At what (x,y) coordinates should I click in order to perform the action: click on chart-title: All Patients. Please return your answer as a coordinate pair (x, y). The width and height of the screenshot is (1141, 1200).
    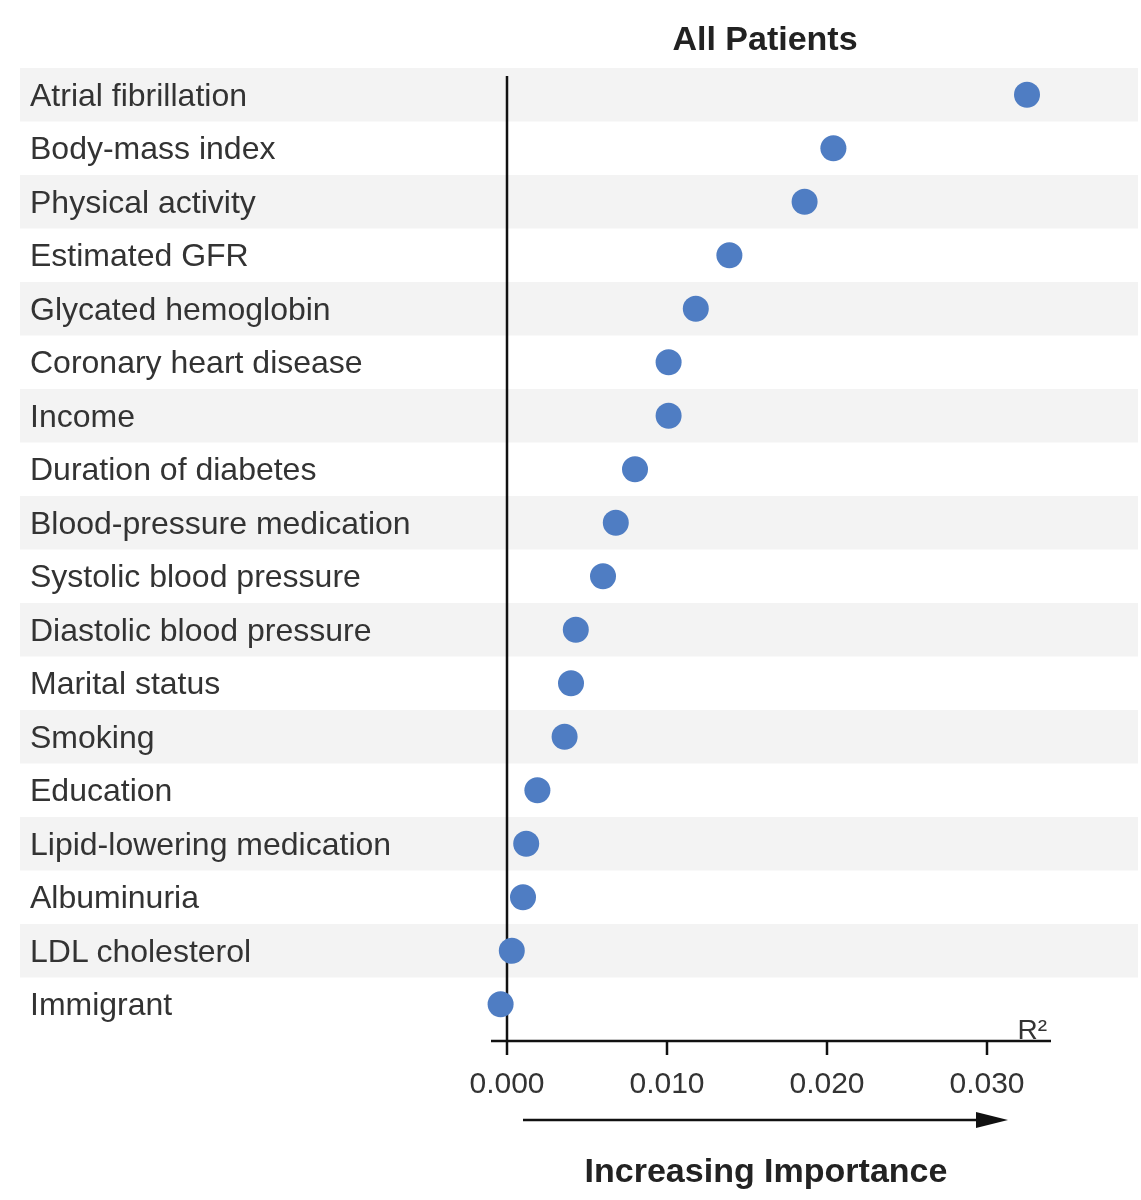
    Looking at the image, I should click on (765, 38).